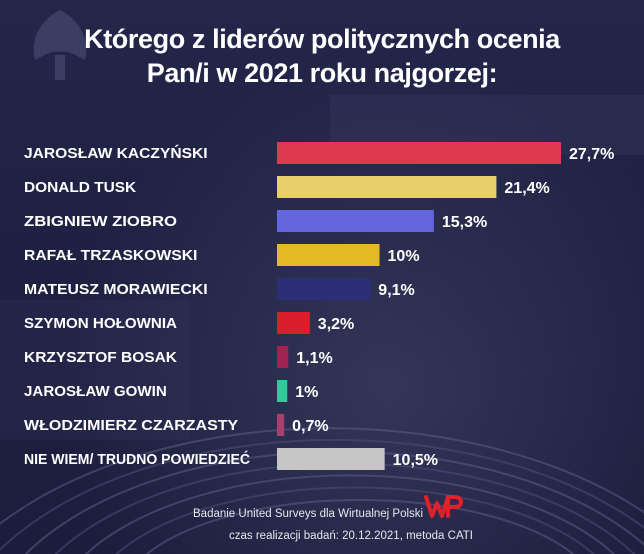 The width and height of the screenshot is (644, 554). I want to click on value-label: 21,4%, so click(526, 188).